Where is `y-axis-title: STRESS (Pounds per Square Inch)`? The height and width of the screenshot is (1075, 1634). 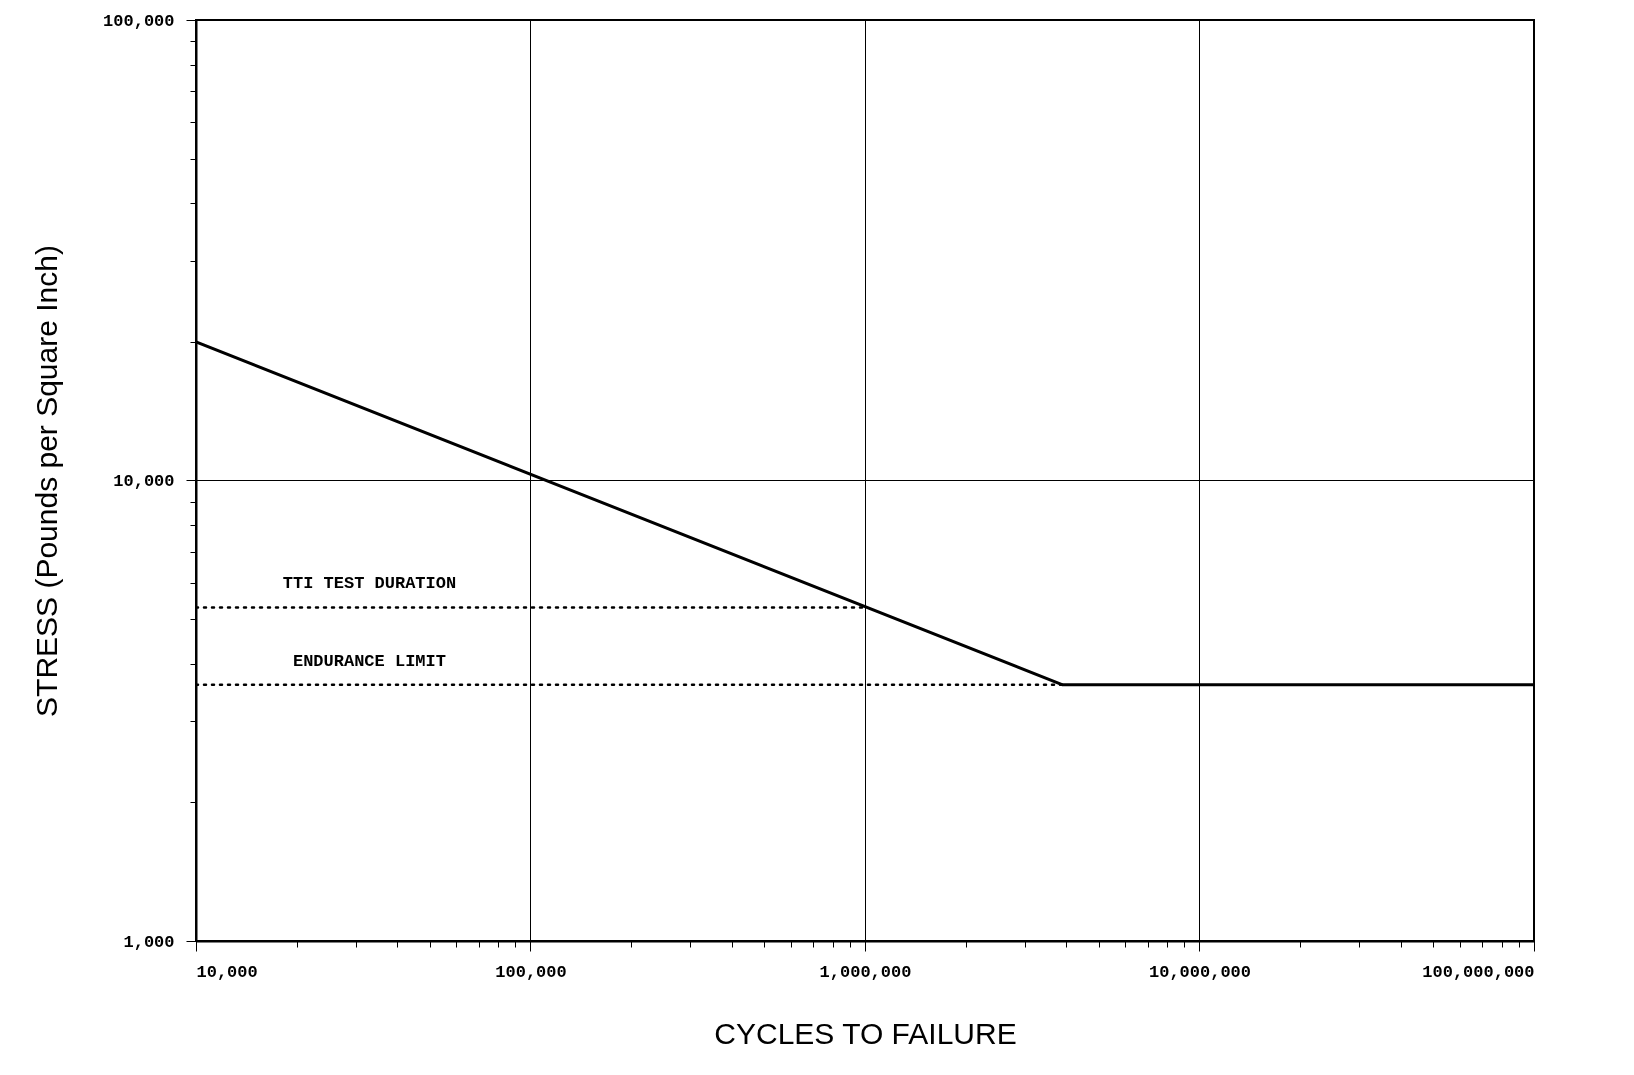
y-axis-title: STRESS (Pounds per Square Inch) is located at coordinates (47, 481).